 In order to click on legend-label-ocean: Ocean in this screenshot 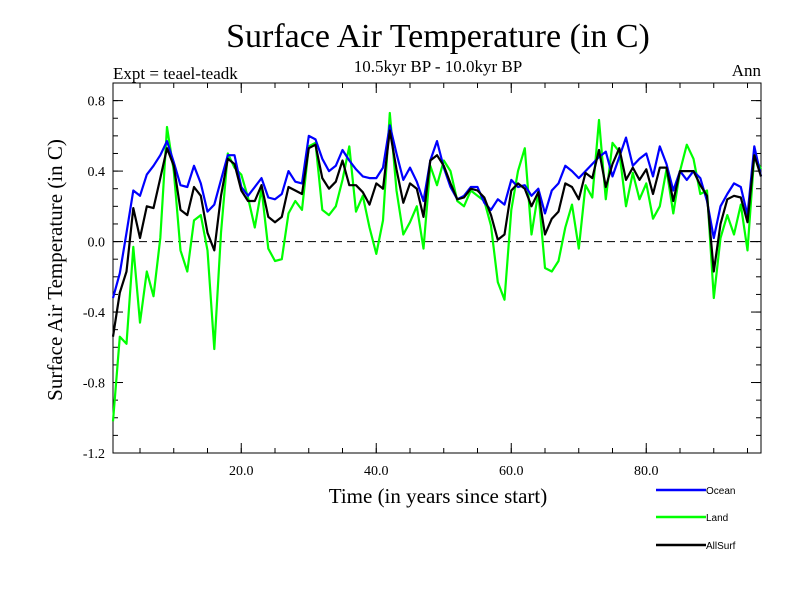, I will do `click(720, 491)`.